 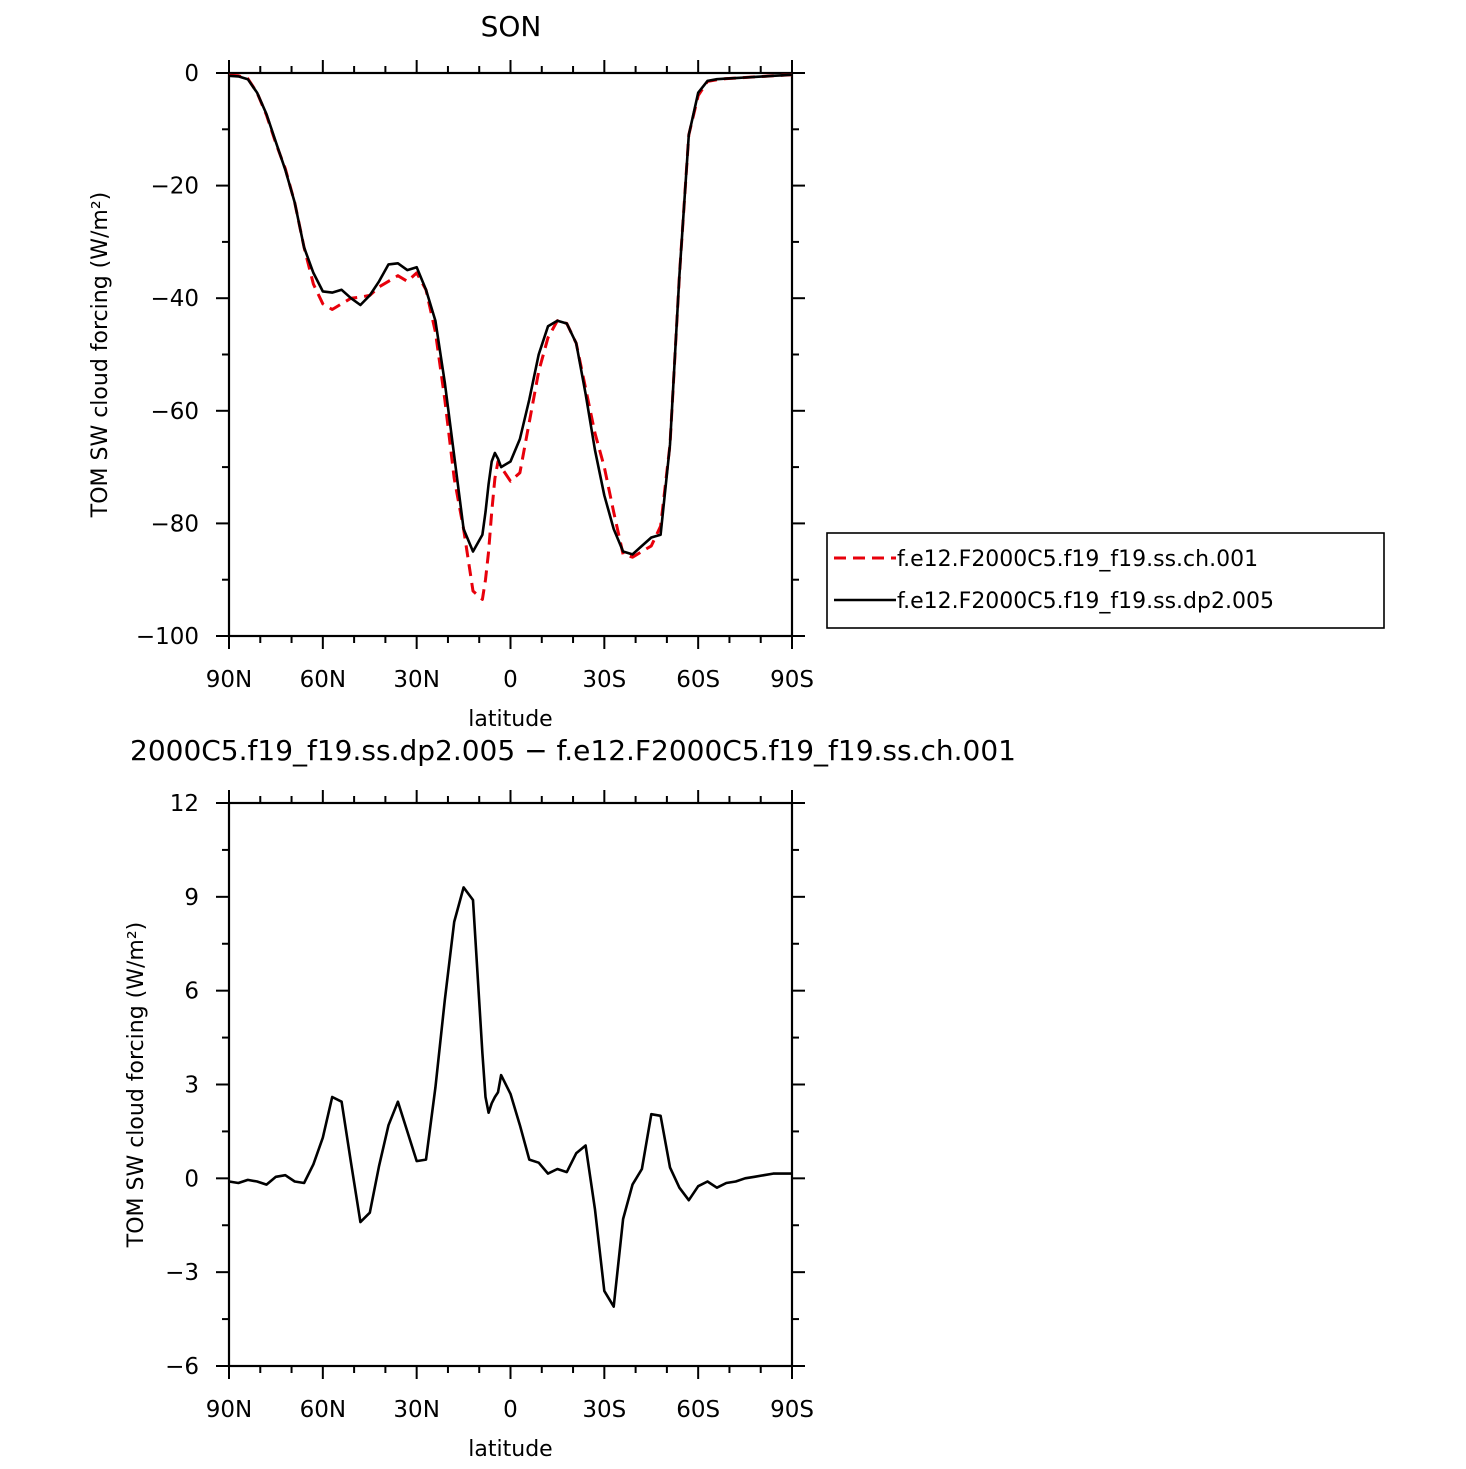 I want to click on legend-box, so click(x=1105, y=580).